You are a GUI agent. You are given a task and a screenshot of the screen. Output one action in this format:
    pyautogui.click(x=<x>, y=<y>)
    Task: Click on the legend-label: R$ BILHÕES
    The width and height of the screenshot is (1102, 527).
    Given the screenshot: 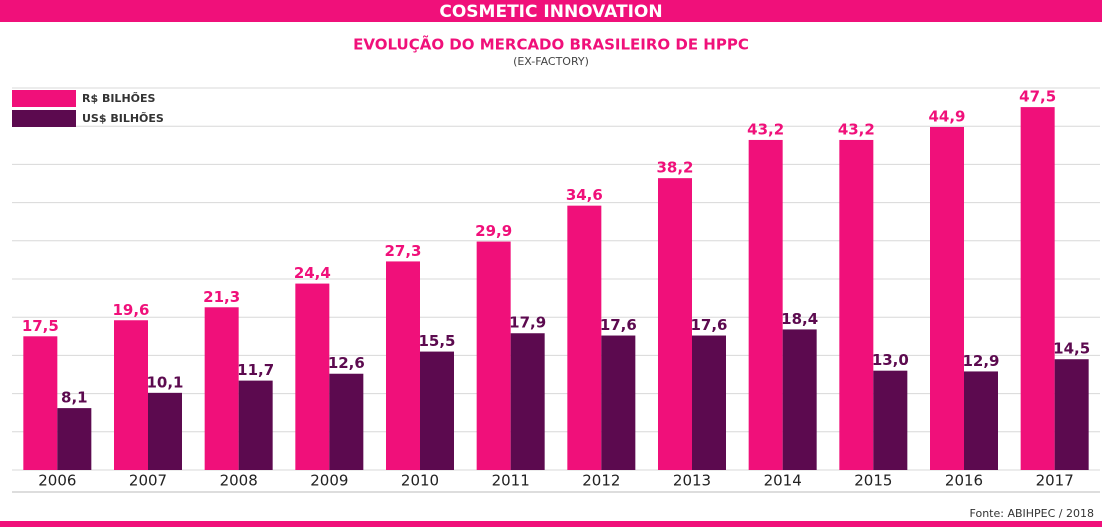 What is the action you would take?
    pyautogui.click(x=119, y=98)
    